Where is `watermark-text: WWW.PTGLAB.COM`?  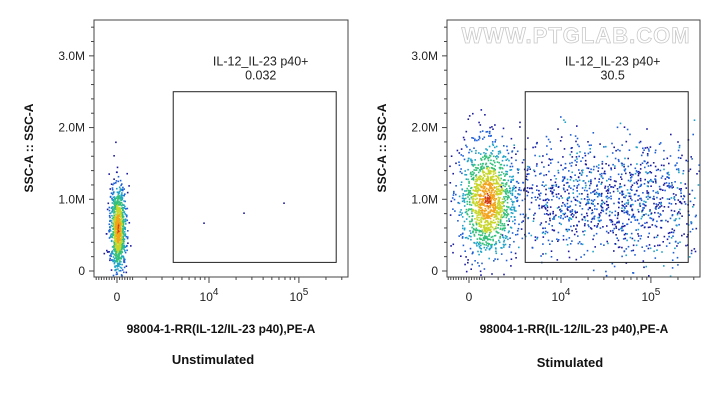 watermark-text: WWW.PTGLAB.COM is located at coordinates (575, 35).